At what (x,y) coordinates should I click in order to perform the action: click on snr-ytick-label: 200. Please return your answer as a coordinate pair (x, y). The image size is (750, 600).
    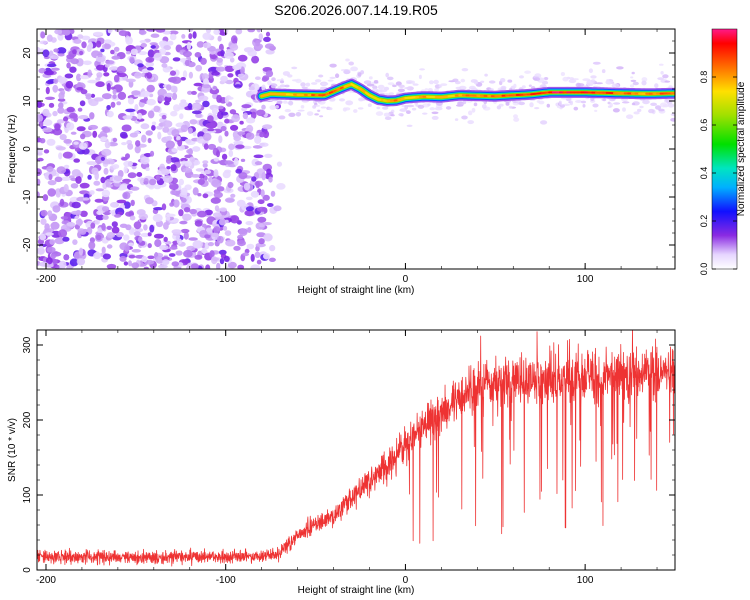
    Looking at the image, I should click on (27, 419).